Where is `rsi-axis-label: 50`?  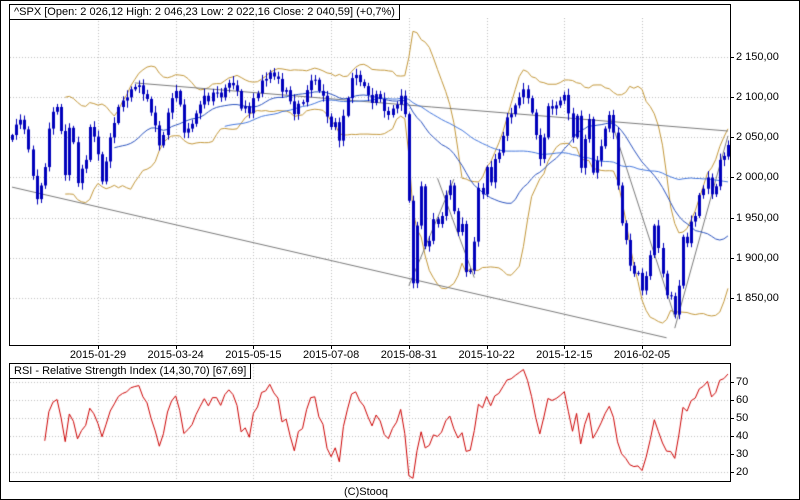
rsi-axis-label: 50 is located at coordinates (742, 418).